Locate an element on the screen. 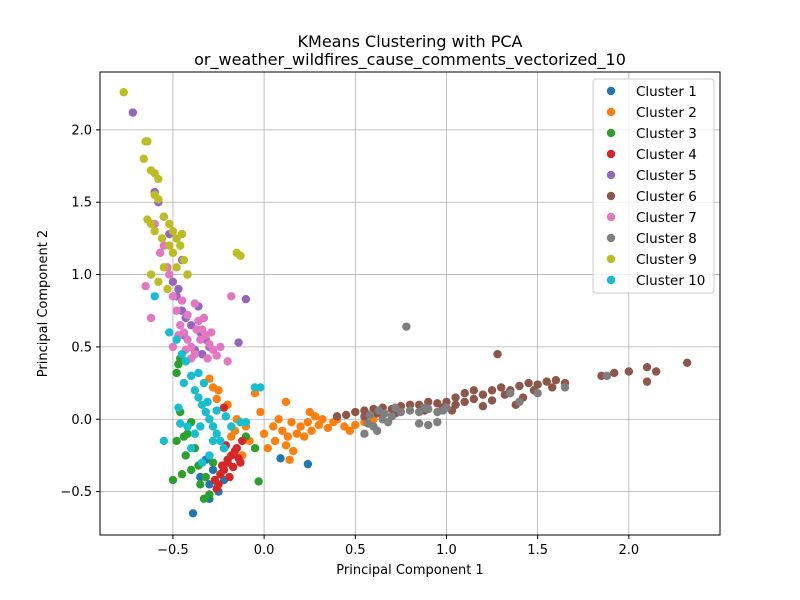 The image size is (800, 600). y-tick-label: 1.5 is located at coordinates (81, 203).